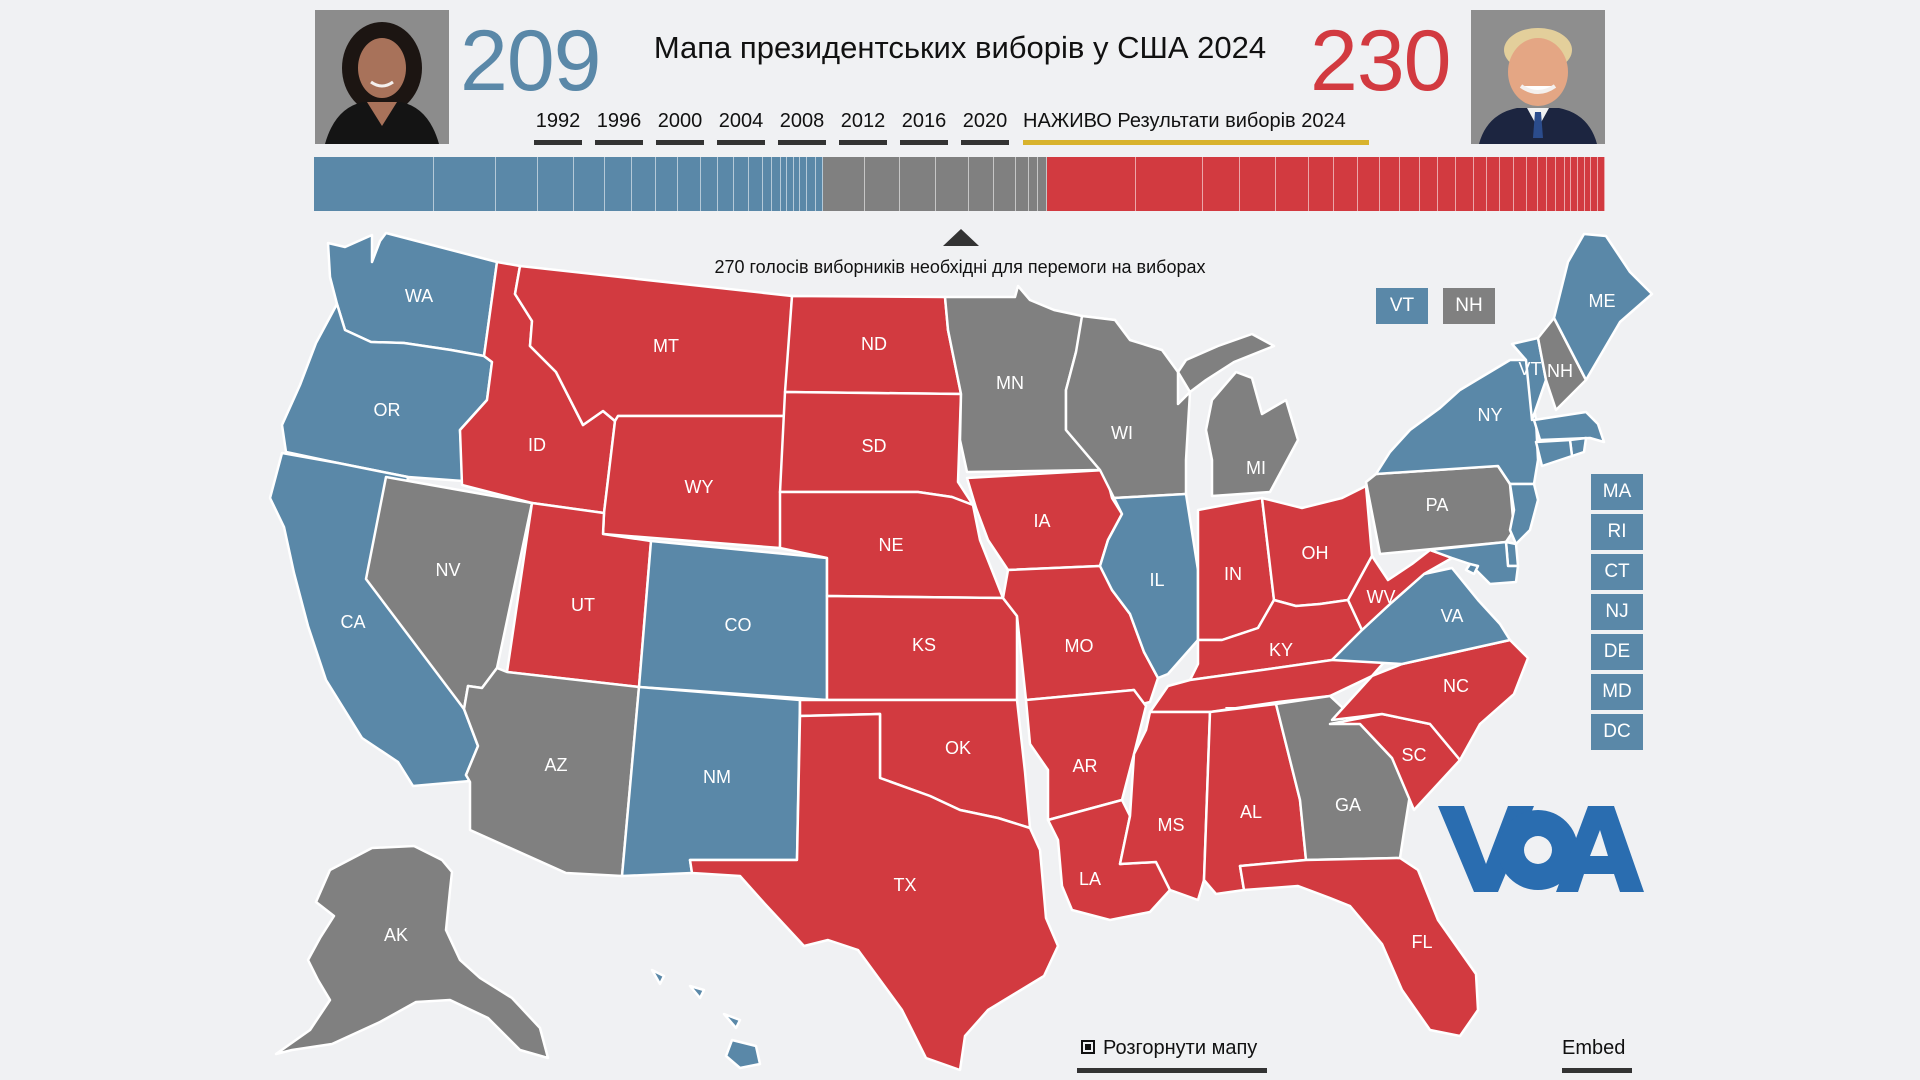  What do you see at coordinates (1086, 755) in the screenshot?
I see `state-ar: AR` at bounding box center [1086, 755].